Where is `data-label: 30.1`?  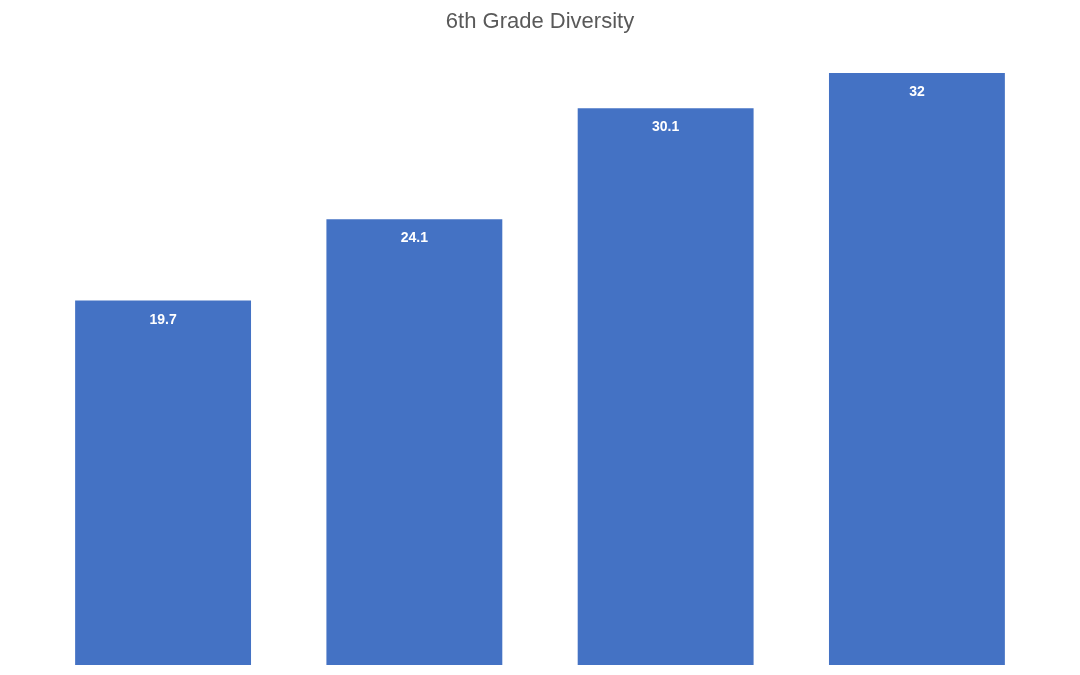
data-label: 30.1 is located at coordinates (666, 126).